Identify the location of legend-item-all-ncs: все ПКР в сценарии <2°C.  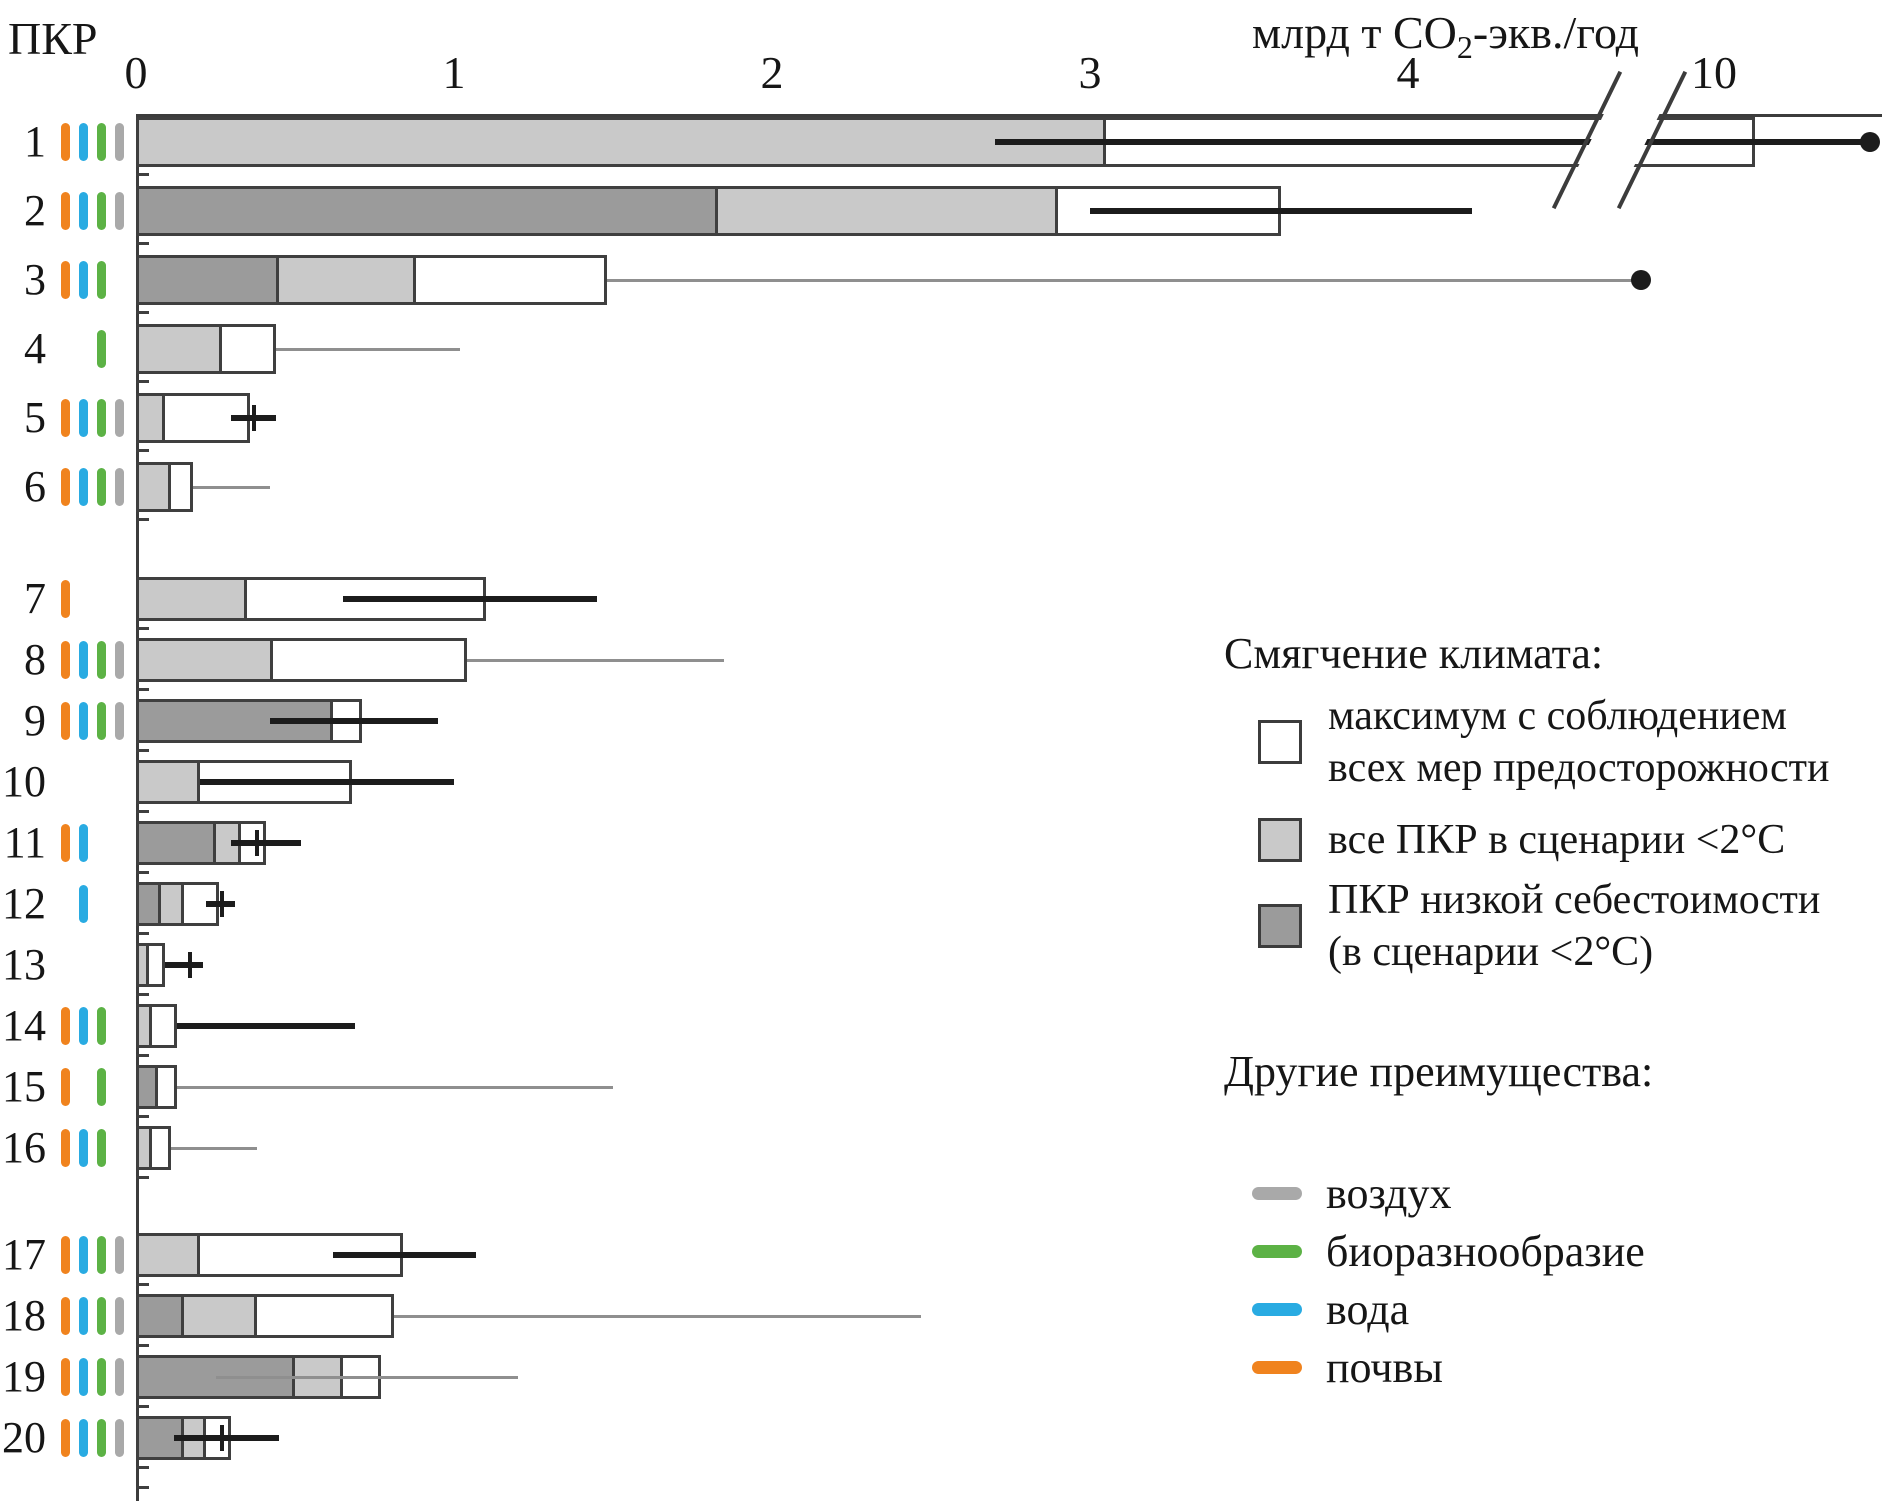
(1521, 840).